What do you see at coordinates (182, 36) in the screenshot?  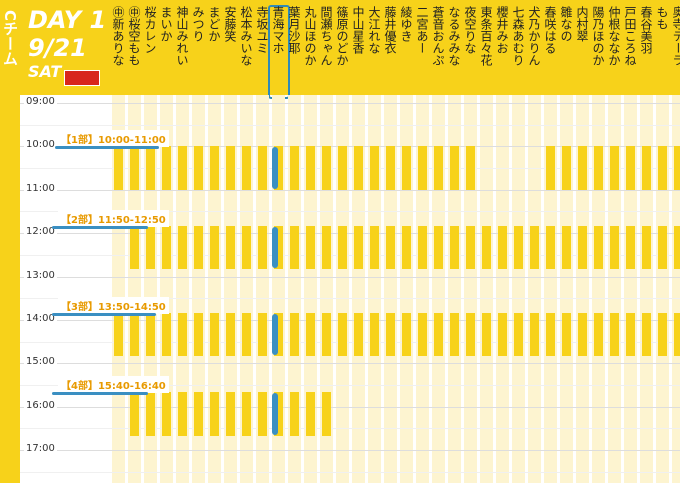 I see `member-name: 神山みれい` at bounding box center [182, 36].